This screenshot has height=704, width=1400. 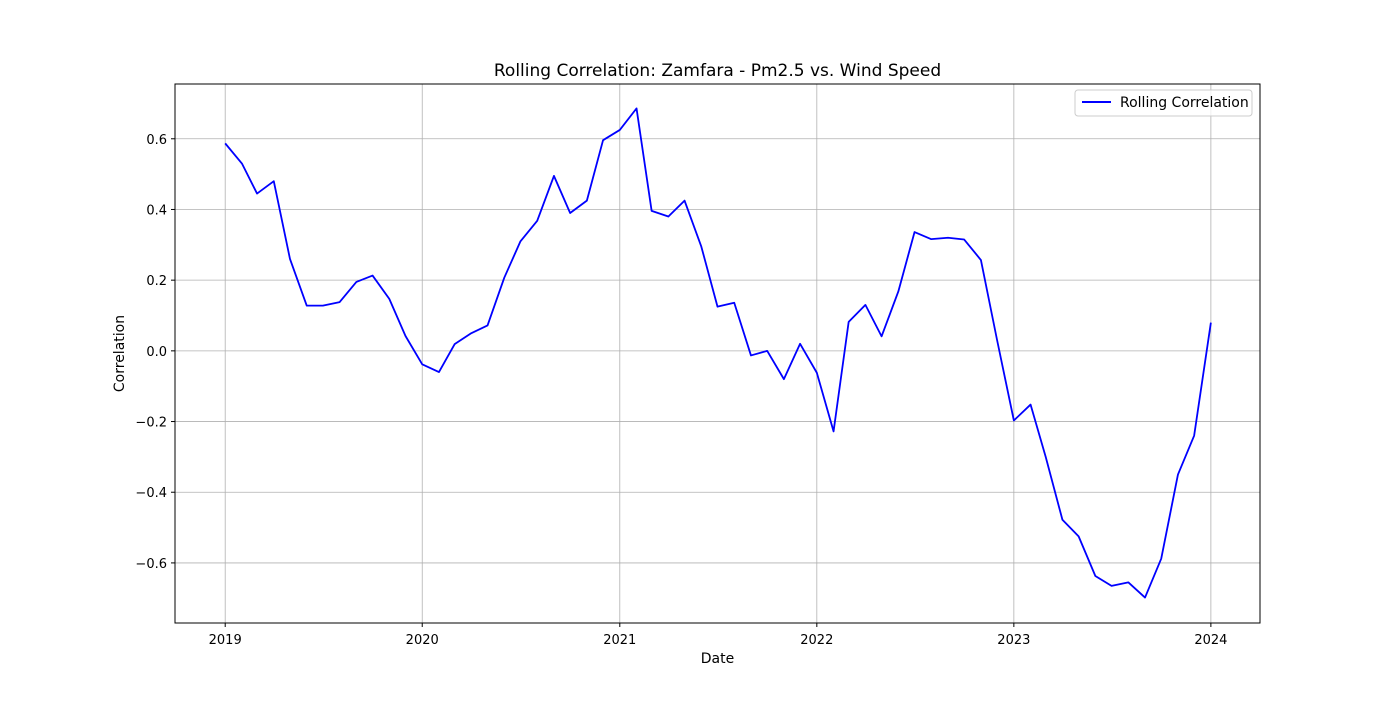 What do you see at coordinates (1013, 640) in the screenshot?
I see `x-tick-label: 2023` at bounding box center [1013, 640].